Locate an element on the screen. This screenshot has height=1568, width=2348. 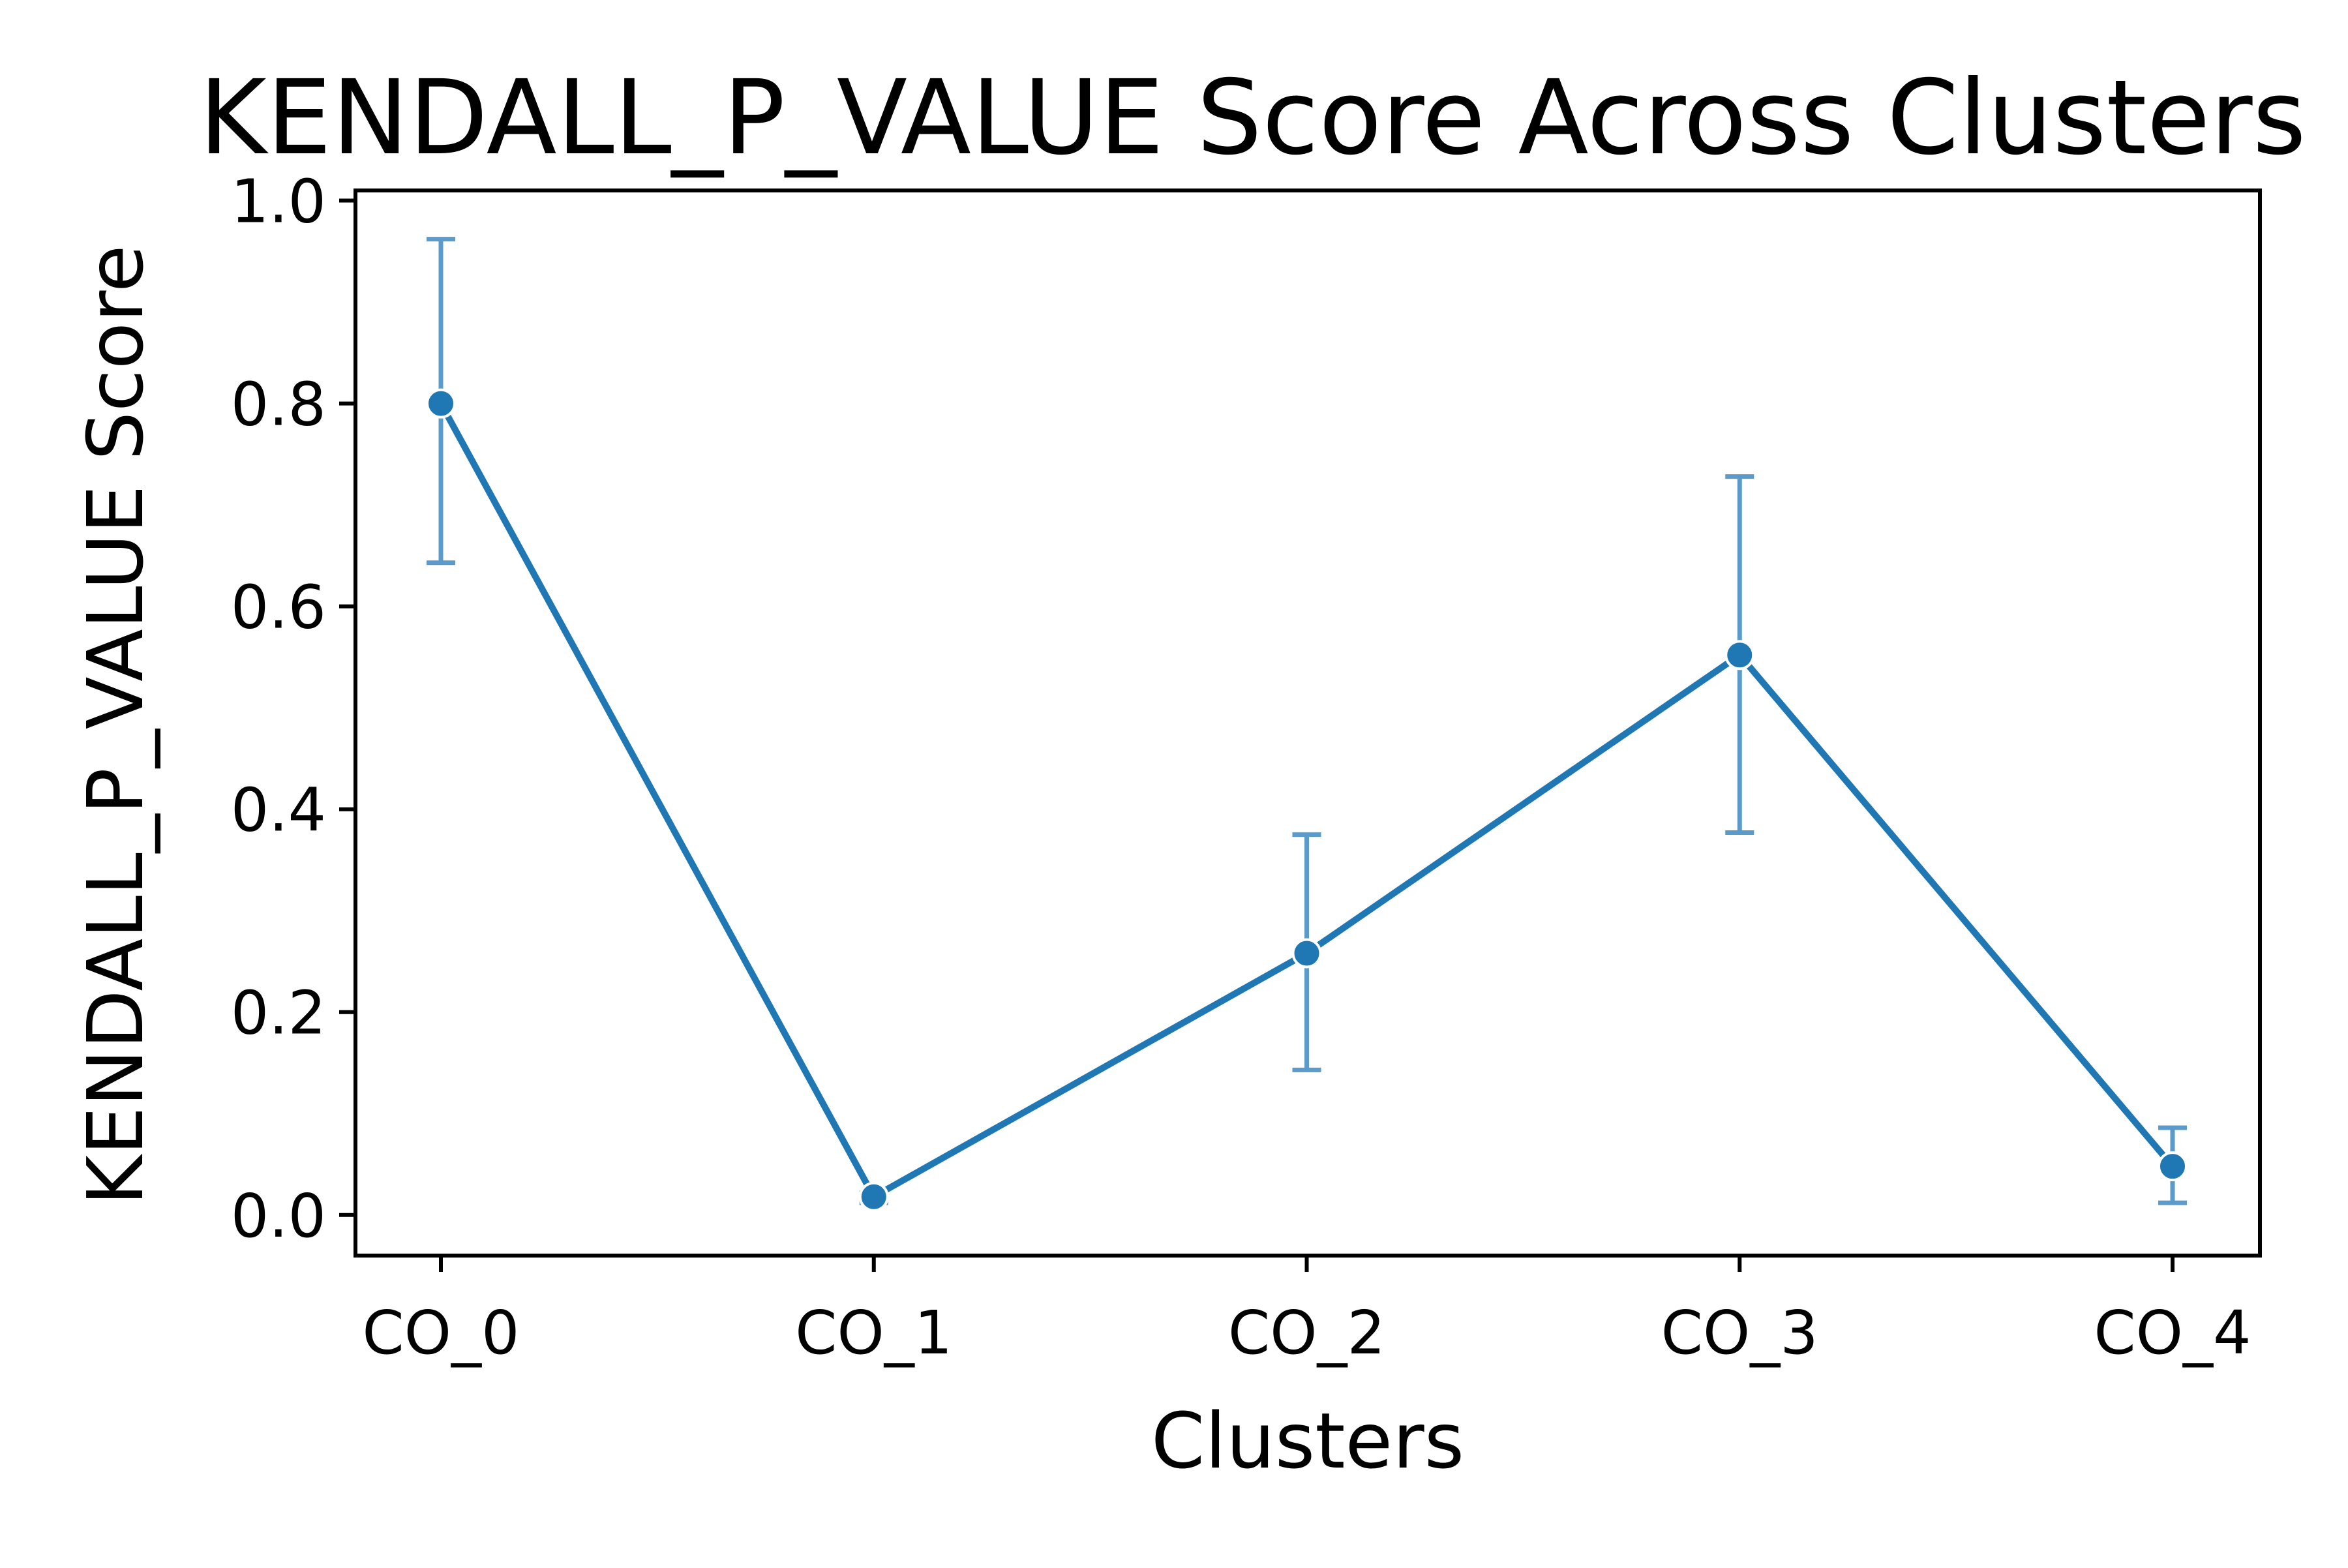
y-axis-label: KENDALL_P_VALUE Score is located at coordinates (115, 725).